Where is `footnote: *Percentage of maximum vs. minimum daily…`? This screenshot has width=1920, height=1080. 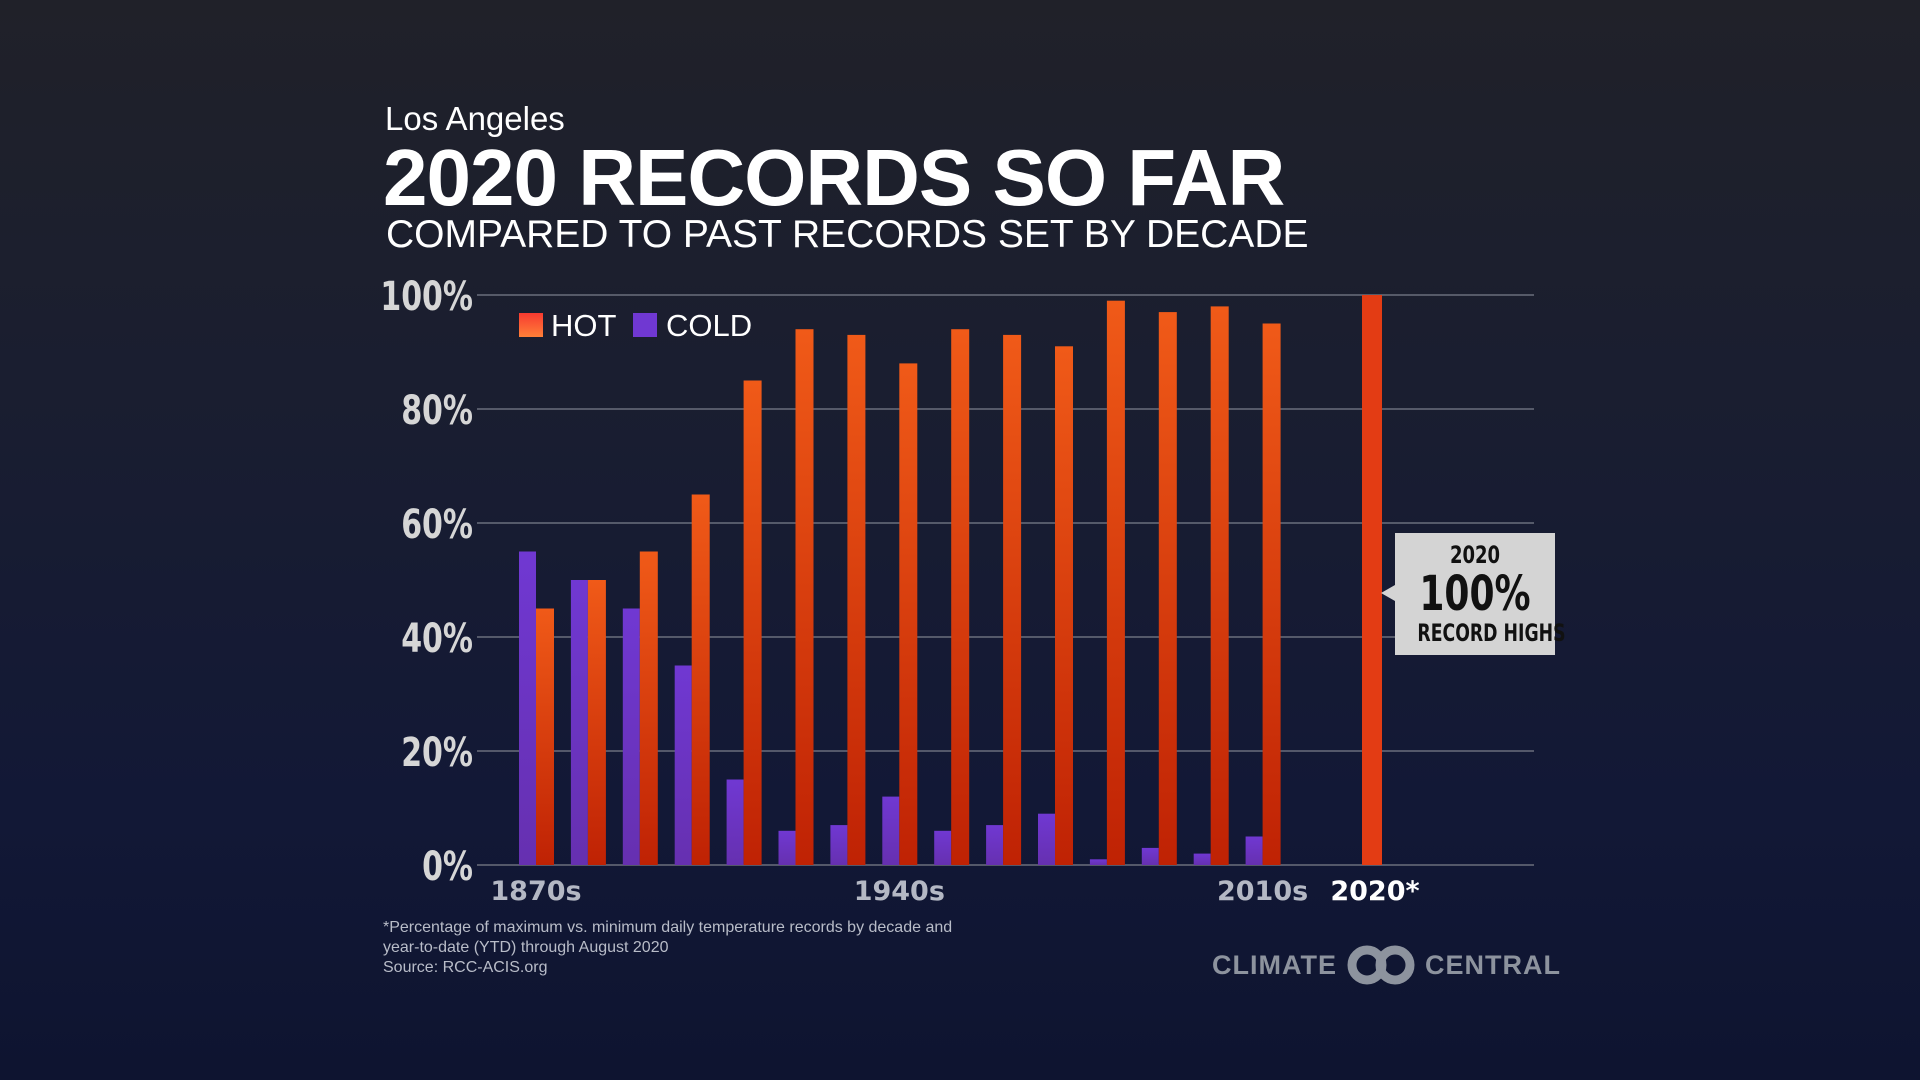 footnote: *Percentage of maximum vs. minimum daily… is located at coordinates (667, 948).